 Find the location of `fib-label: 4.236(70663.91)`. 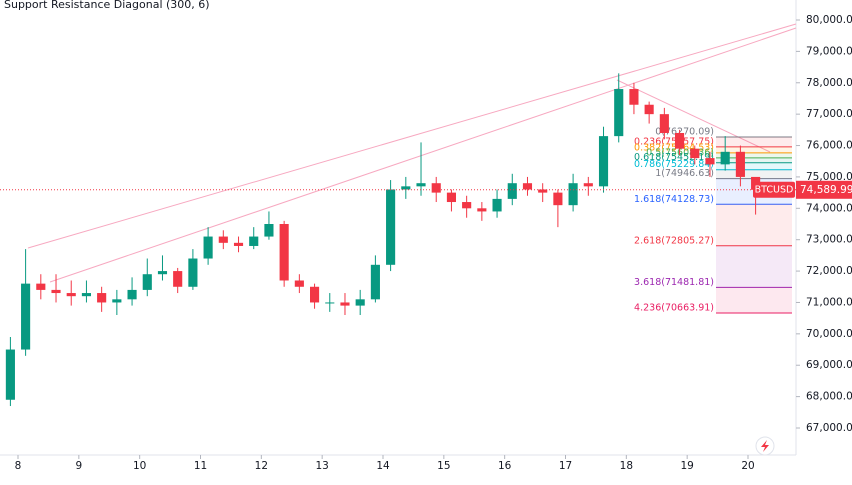

fib-label: 4.236(70663.91) is located at coordinates (674, 308).